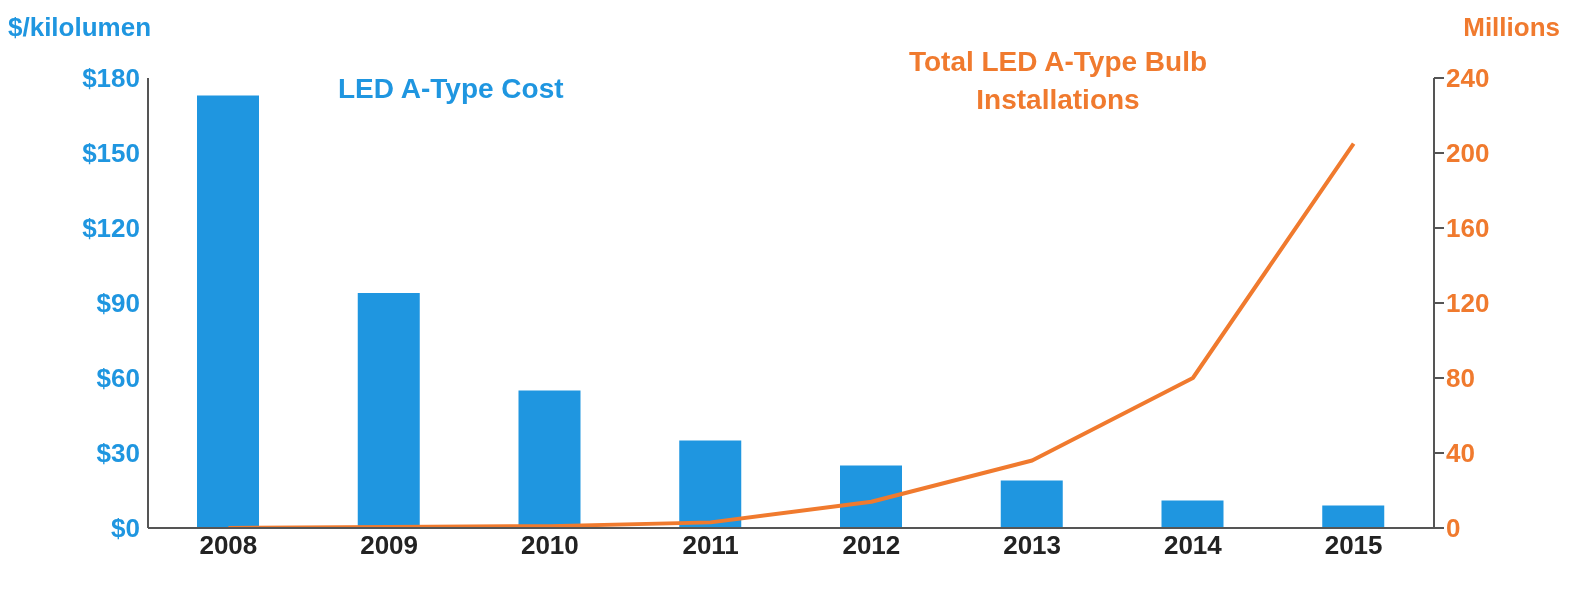 This screenshot has width=1576, height=600. Describe the element at coordinates (118, 378) in the screenshot. I see `y-tick-label: $60` at that location.